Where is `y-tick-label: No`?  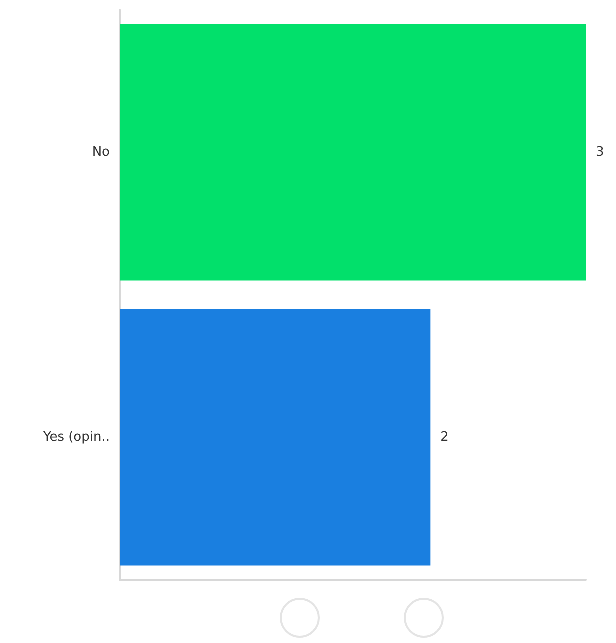 y-tick-label: No is located at coordinates (101, 152).